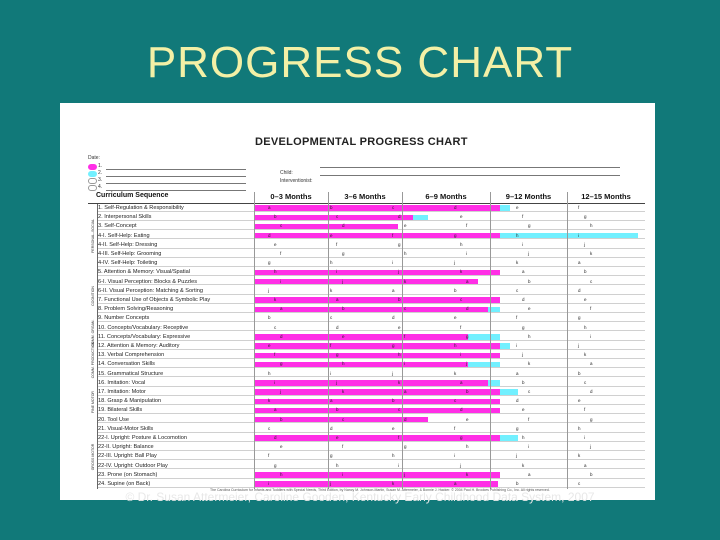  What do you see at coordinates (92, 457) in the screenshot?
I see `domain-label-text: GROSS MOTOR` at bounding box center [92, 457].